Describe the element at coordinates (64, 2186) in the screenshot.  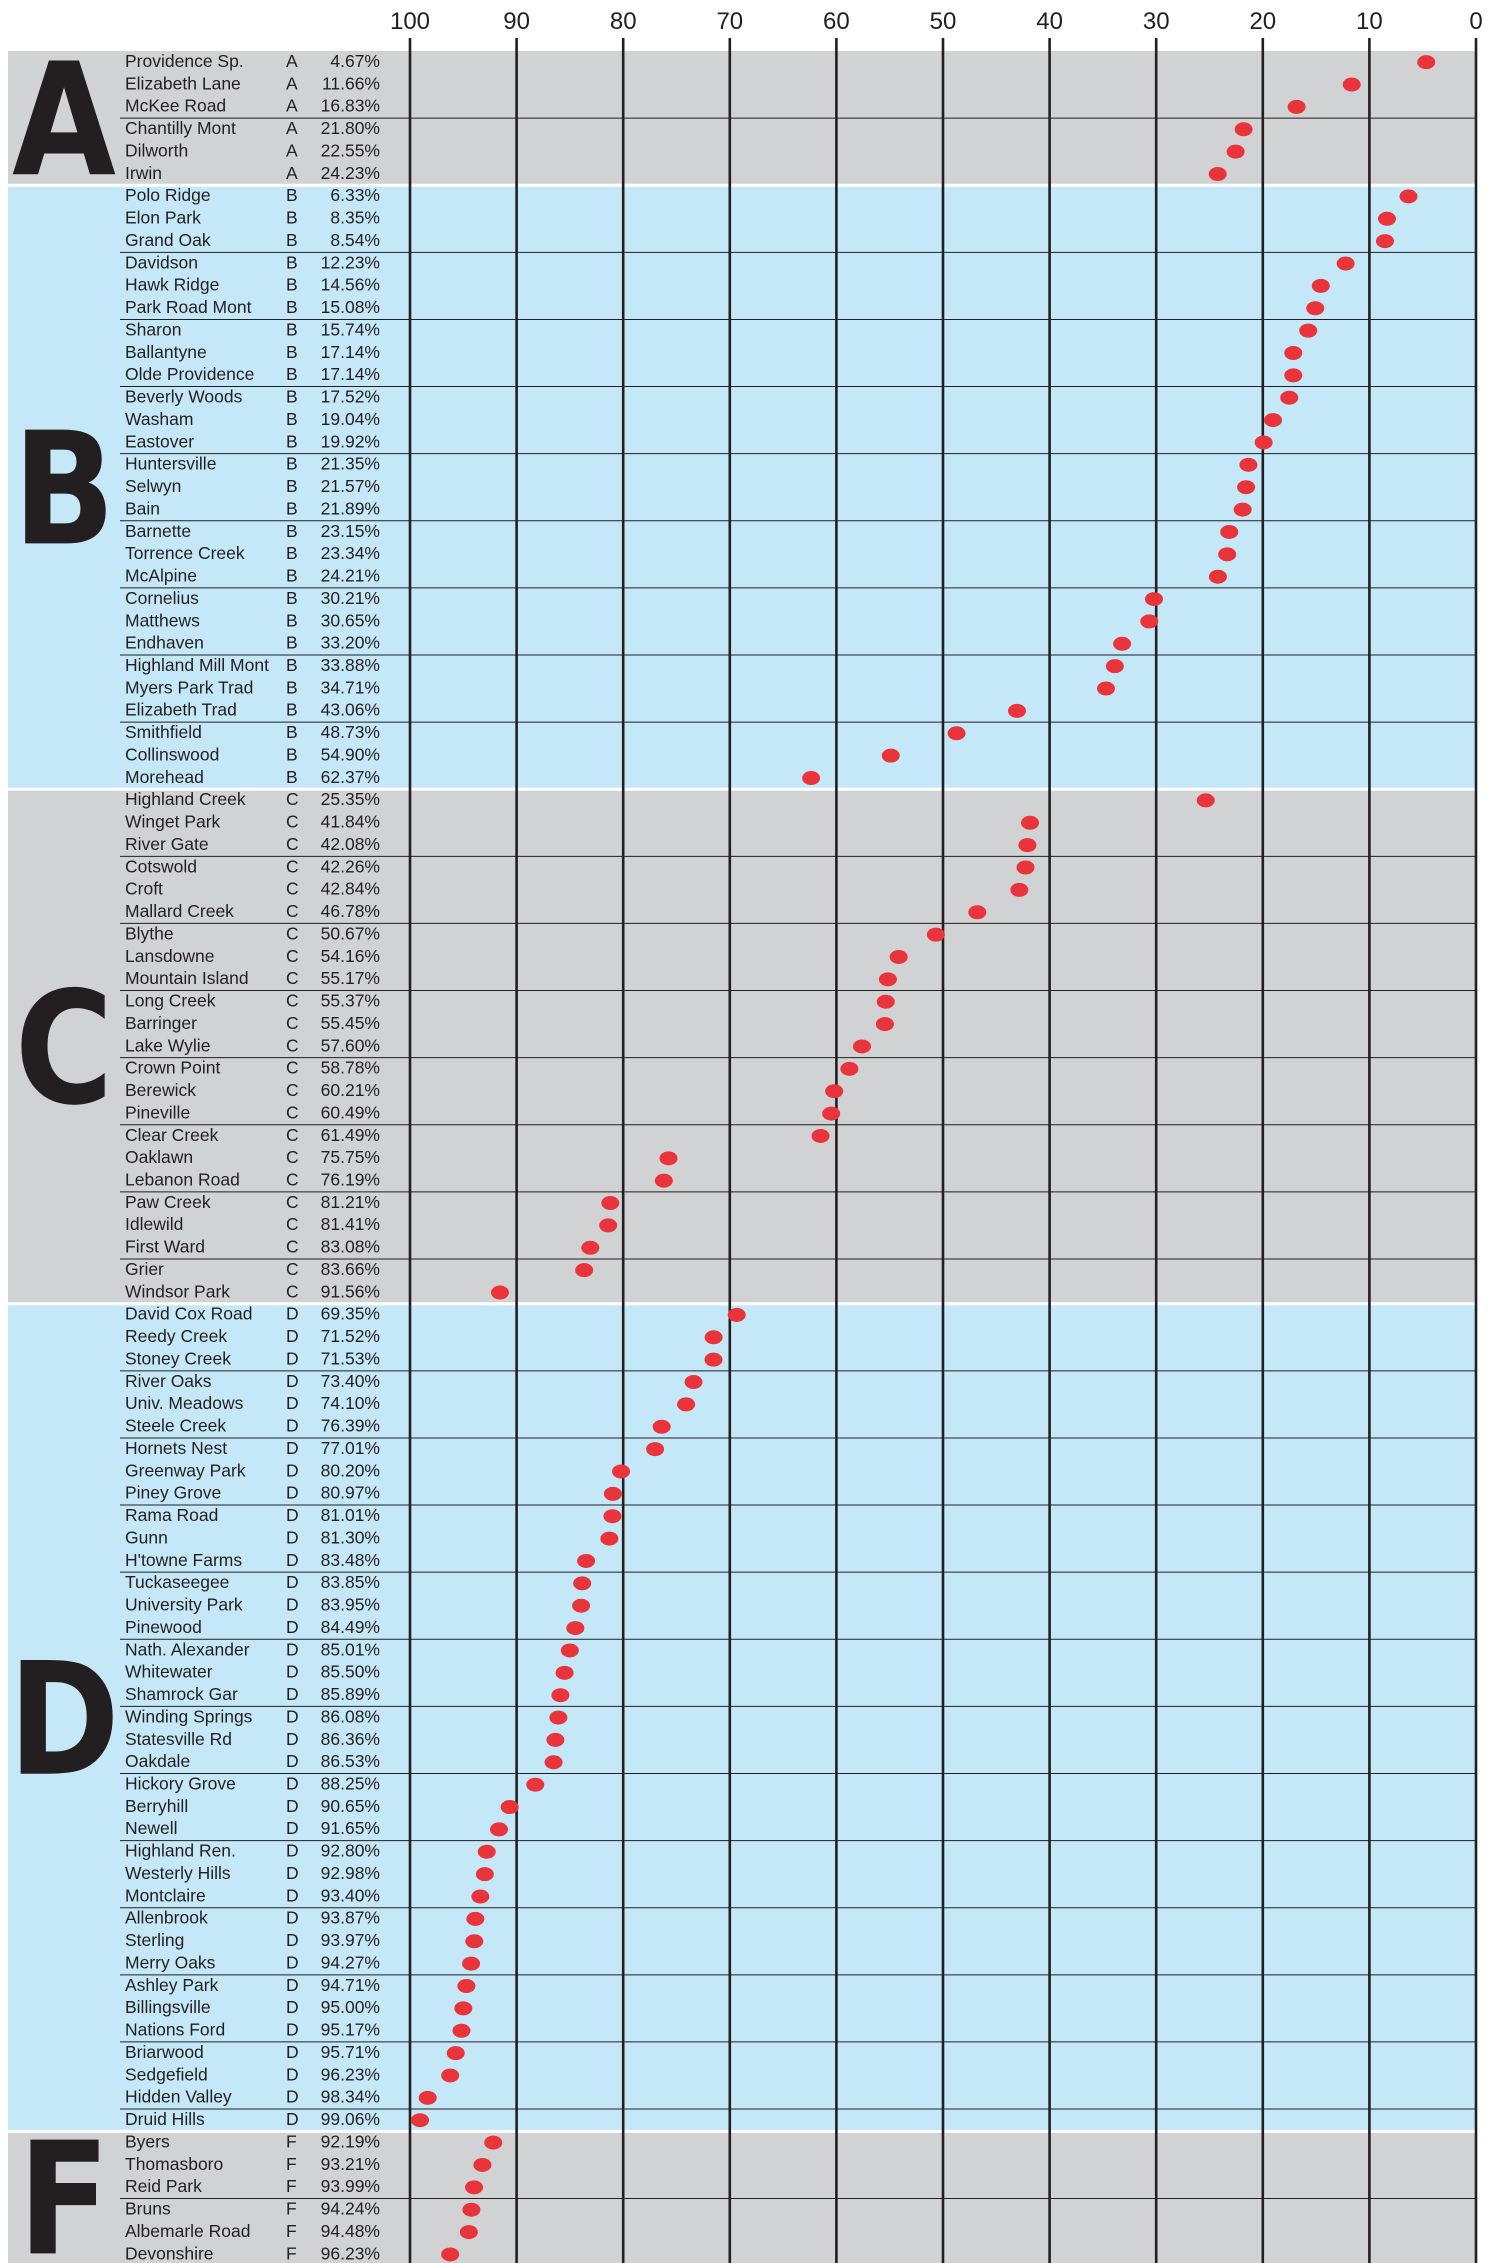
I see `grade-letter-f: F` at that location.